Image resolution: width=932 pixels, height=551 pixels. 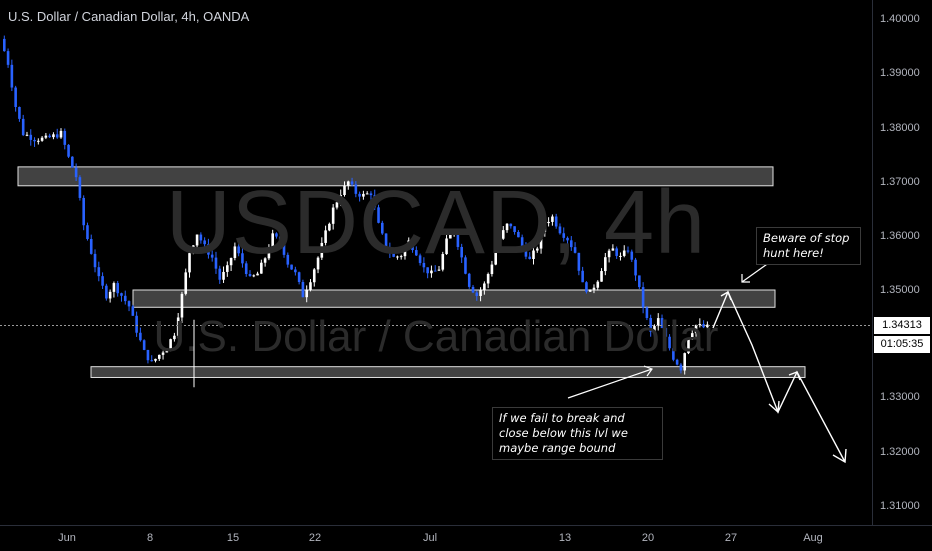 I want to click on time-axis: Jun 8 15 22 Jul 13 20 27 Aug, so click(x=466, y=538).